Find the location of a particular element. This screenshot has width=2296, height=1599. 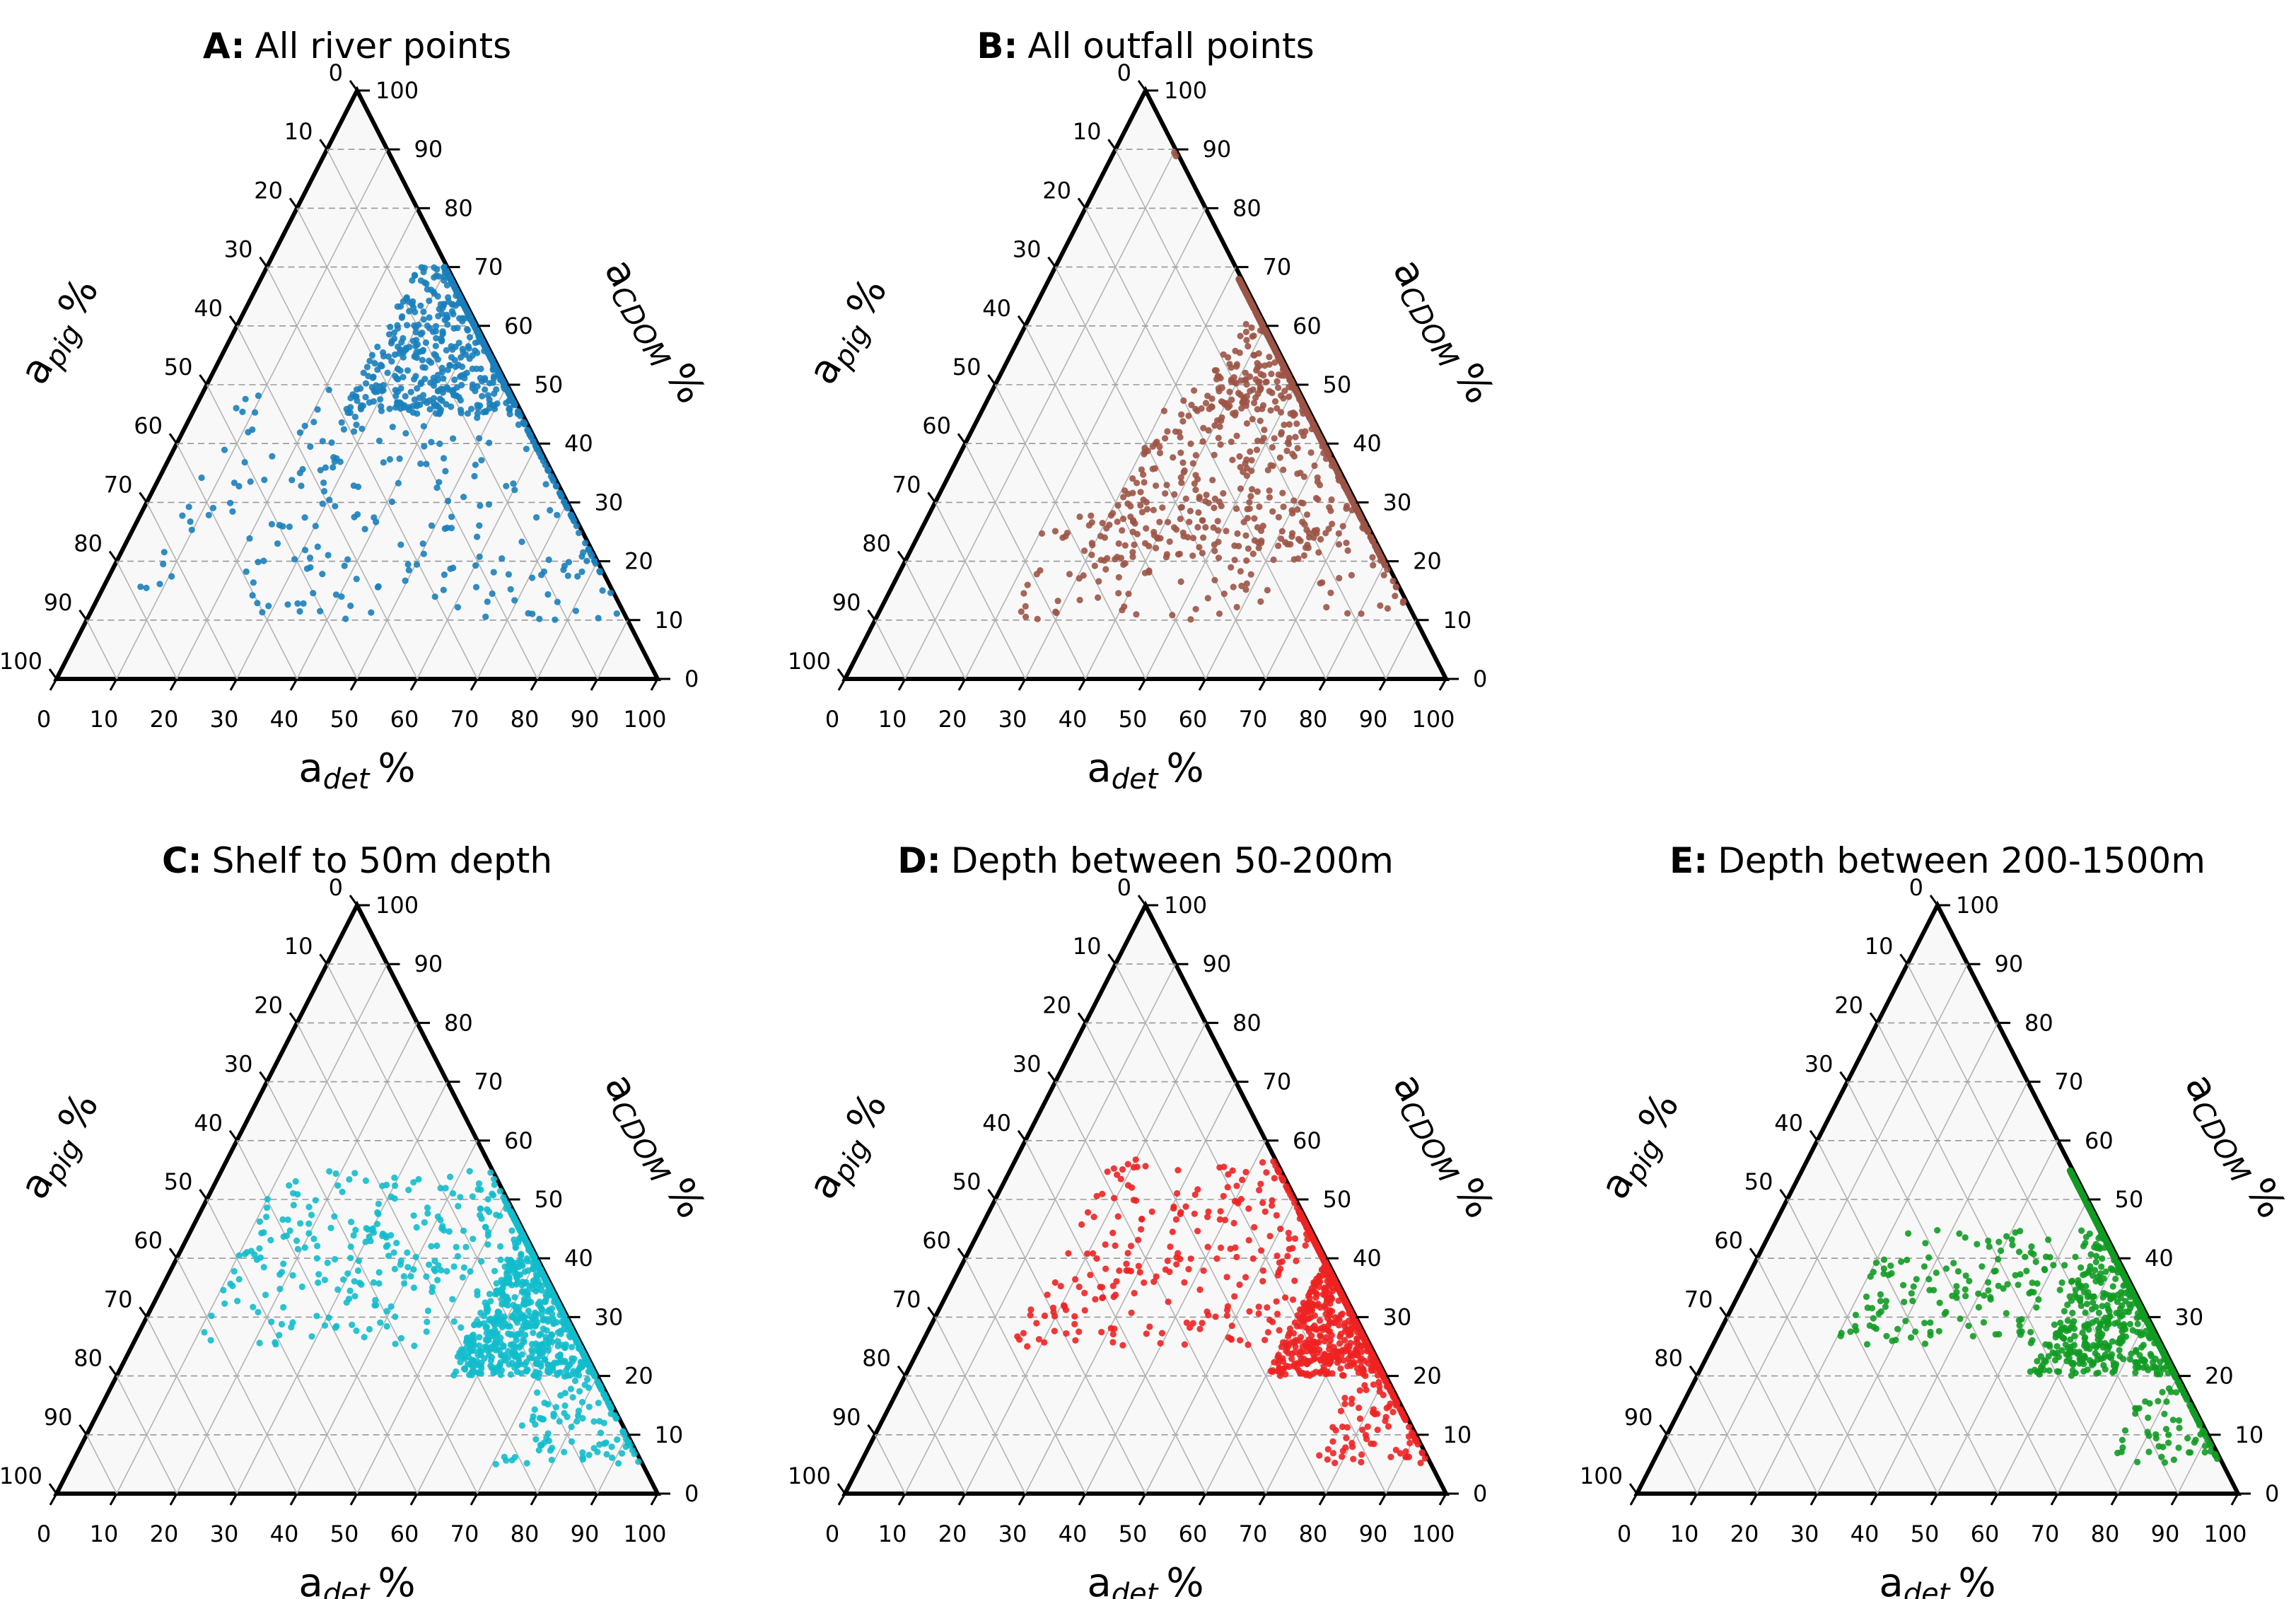

scatter-points is located at coordinates (378, 444).